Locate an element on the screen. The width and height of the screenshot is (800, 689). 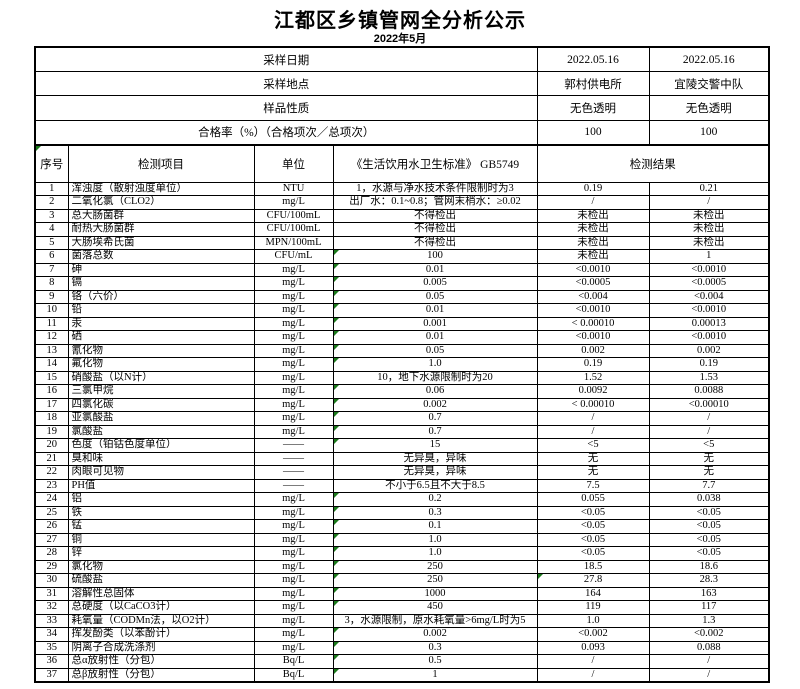
cell-result-1: 27.8 is located at coordinates (593, 580).